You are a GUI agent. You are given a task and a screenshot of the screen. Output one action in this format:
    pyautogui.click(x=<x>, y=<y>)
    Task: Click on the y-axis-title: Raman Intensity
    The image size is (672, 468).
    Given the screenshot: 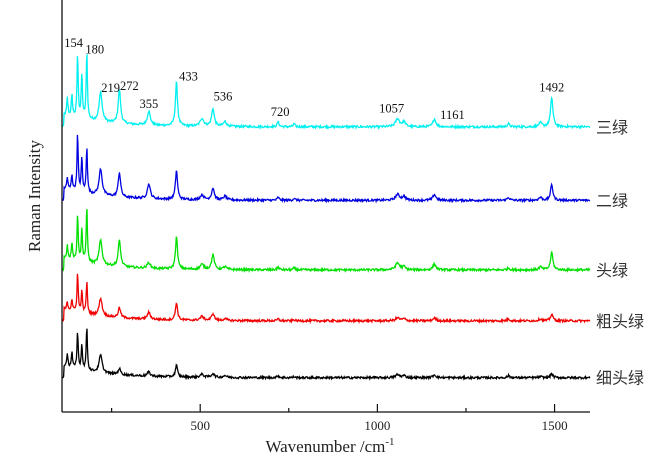 What is the action you would take?
    pyautogui.click(x=34, y=196)
    